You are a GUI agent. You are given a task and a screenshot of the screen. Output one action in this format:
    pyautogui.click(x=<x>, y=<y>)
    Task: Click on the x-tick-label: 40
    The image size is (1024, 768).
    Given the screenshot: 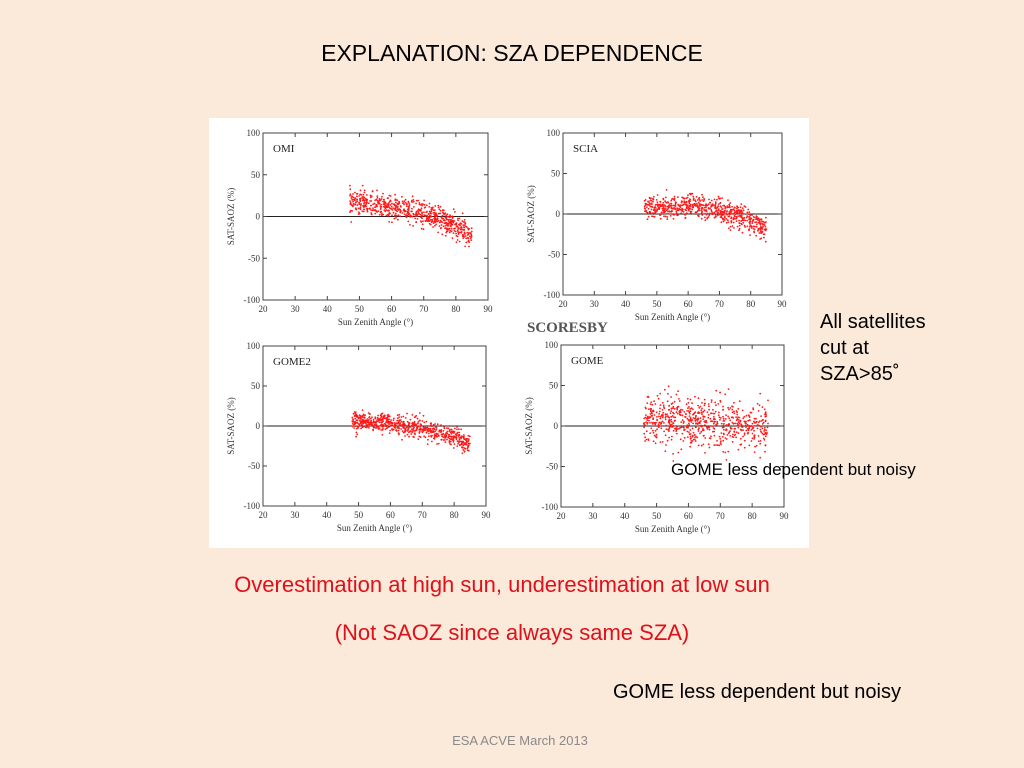 What is the action you would take?
    pyautogui.click(x=327, y=515)
    